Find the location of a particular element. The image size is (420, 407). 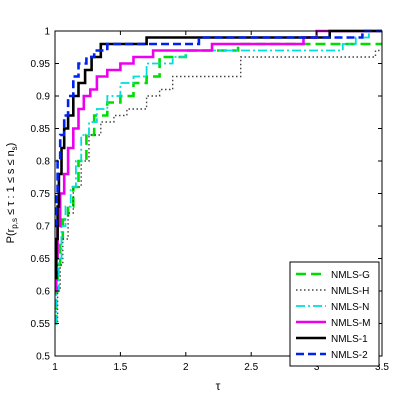

legend-label: NMLS-1 is located at coordinates (349, 339).